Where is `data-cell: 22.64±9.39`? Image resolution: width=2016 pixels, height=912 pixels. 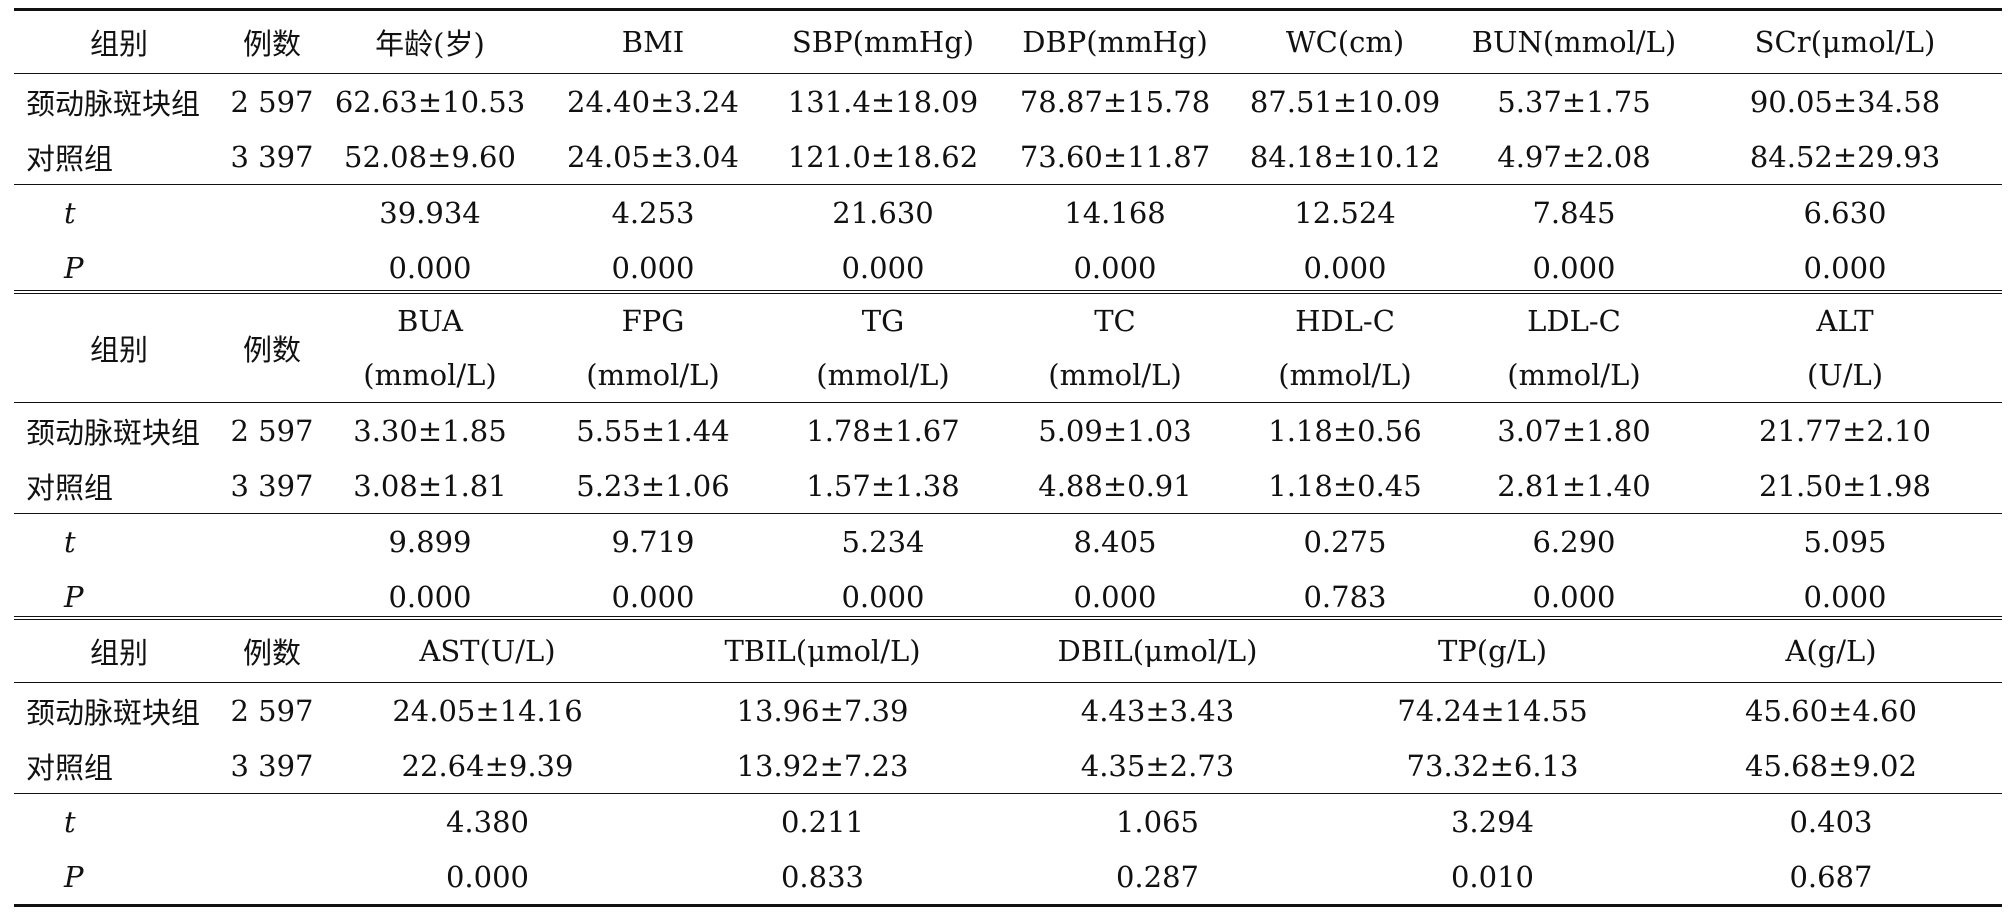 data-cell: 22.64±9.39 is located at coordinates (487, 765).